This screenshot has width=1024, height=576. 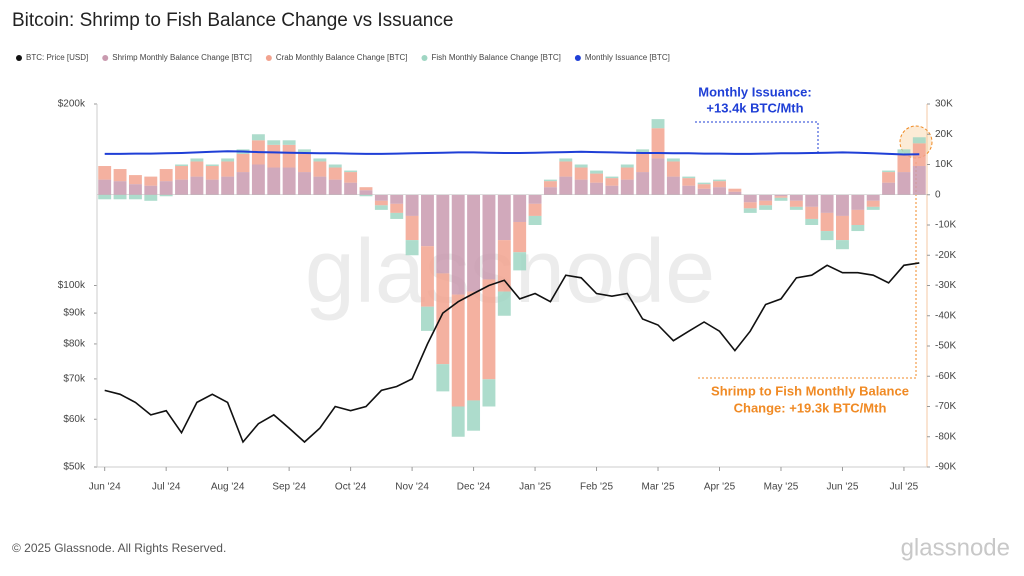 I want to click on footer: © 2025 Glassnode. All Rights Reserved., so click(x=119, y=548).